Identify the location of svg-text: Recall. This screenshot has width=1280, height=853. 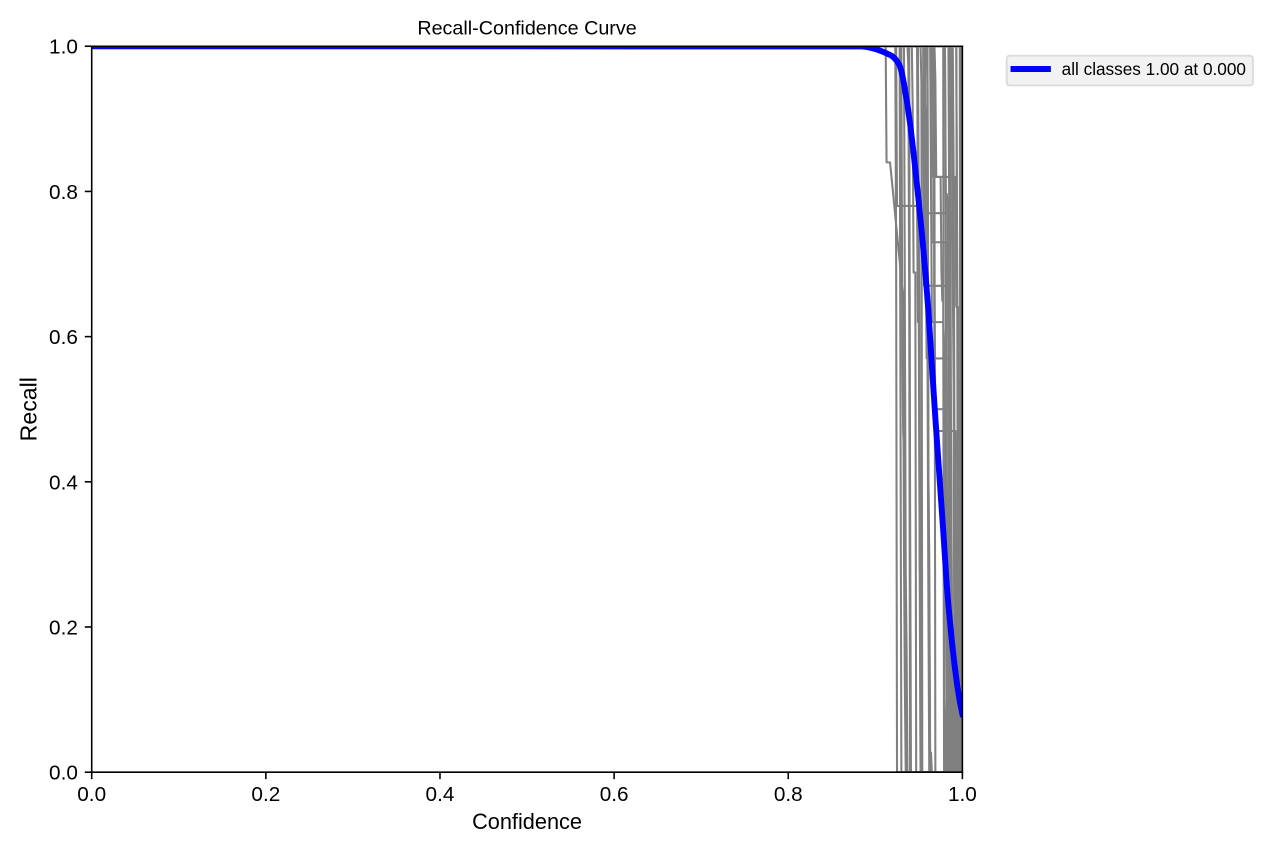
(28, 409).